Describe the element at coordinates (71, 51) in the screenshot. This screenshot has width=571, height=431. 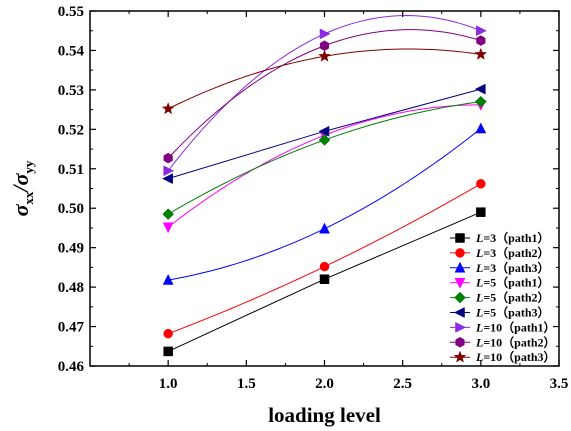
I see `y-tick-label: 0.54` at that location.